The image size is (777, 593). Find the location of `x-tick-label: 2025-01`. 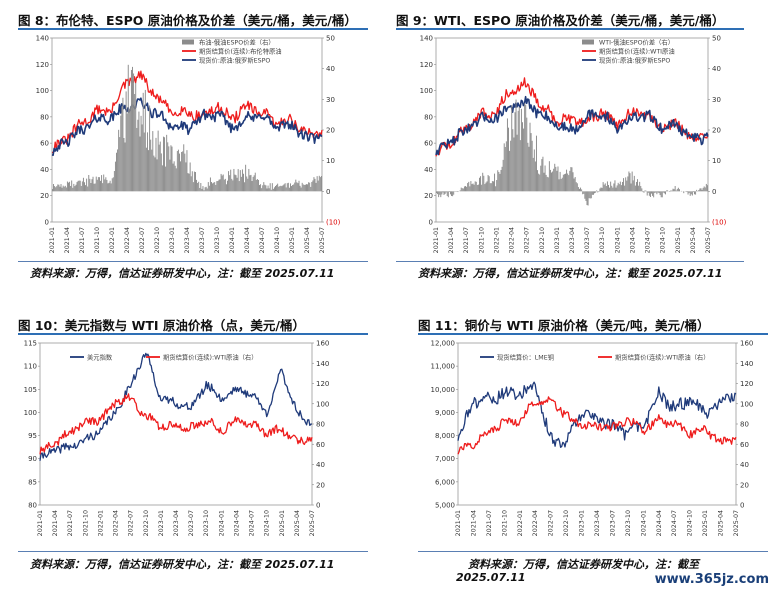

x-tick-label: 2025-01 is located at coordinates (282, 523).